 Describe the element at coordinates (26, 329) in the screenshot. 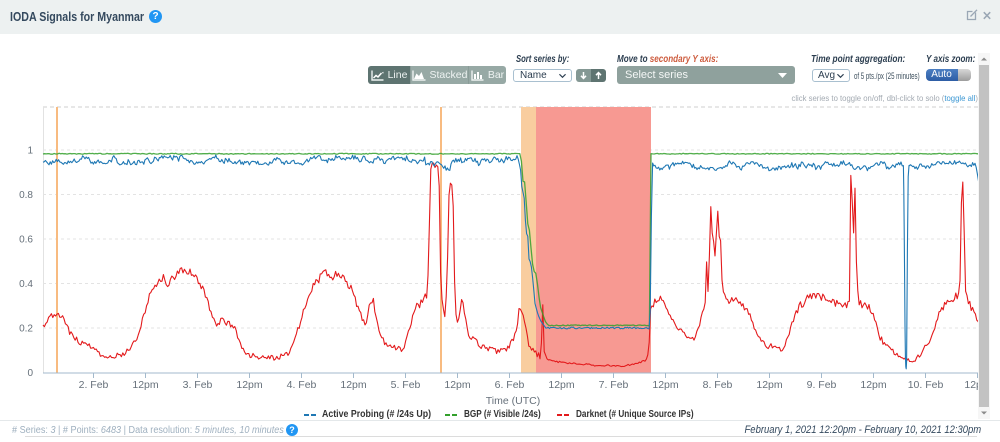

I see `svg-text: 0.2` at that location.